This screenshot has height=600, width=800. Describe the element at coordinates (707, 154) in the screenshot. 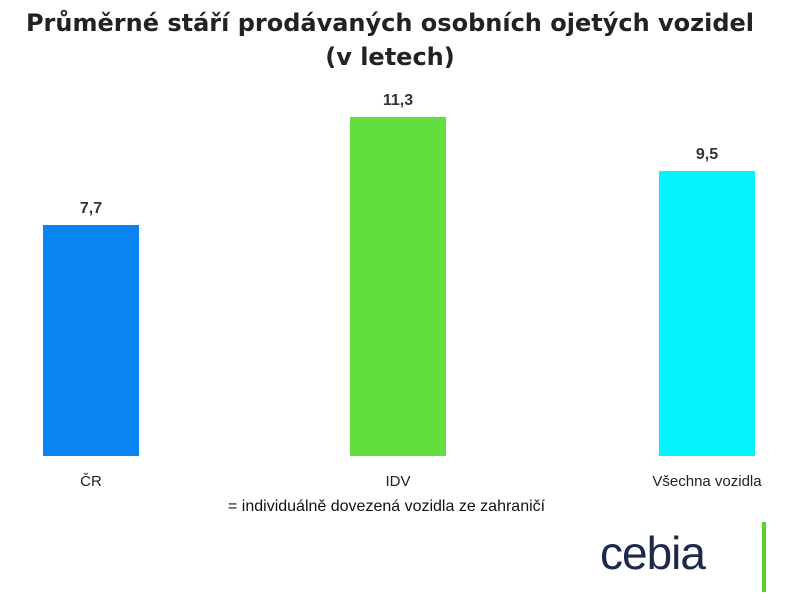

I see `data-label-vsechna-vozidla: 9,5` at that location.